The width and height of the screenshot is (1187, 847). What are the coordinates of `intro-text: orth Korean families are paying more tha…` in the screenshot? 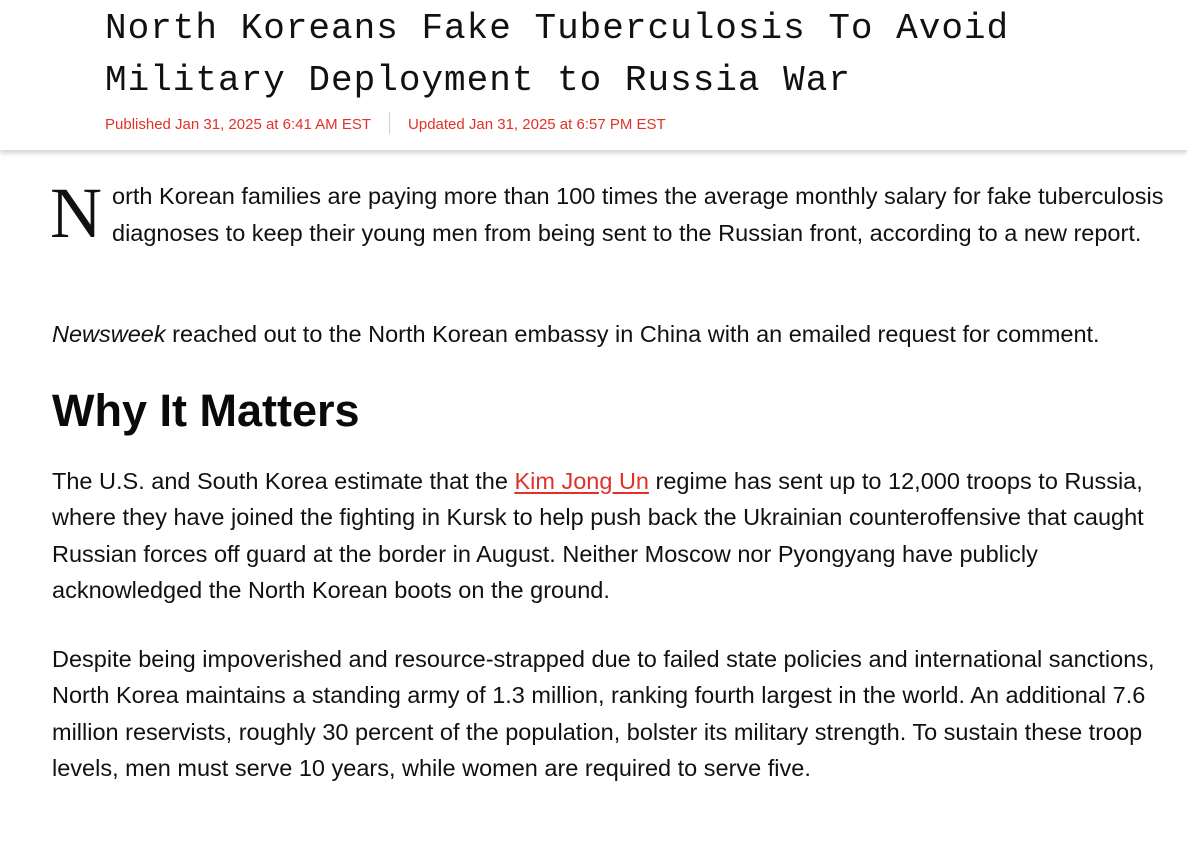 It's located at (638, 214).